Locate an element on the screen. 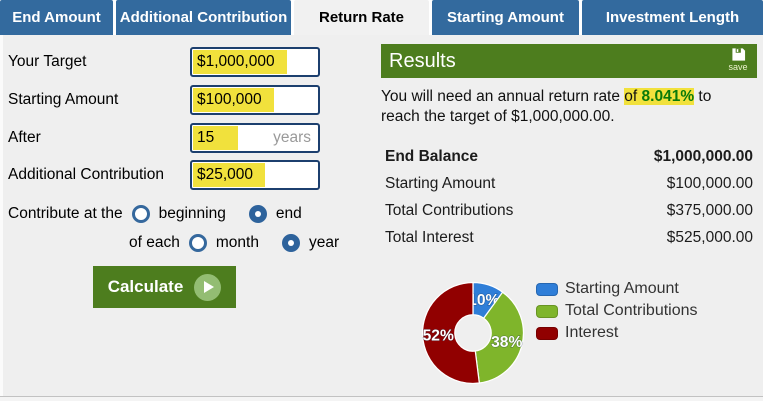 The height and width of the screenshot is (401, 763). after-value: 15 is located at coordinates (216, 138).